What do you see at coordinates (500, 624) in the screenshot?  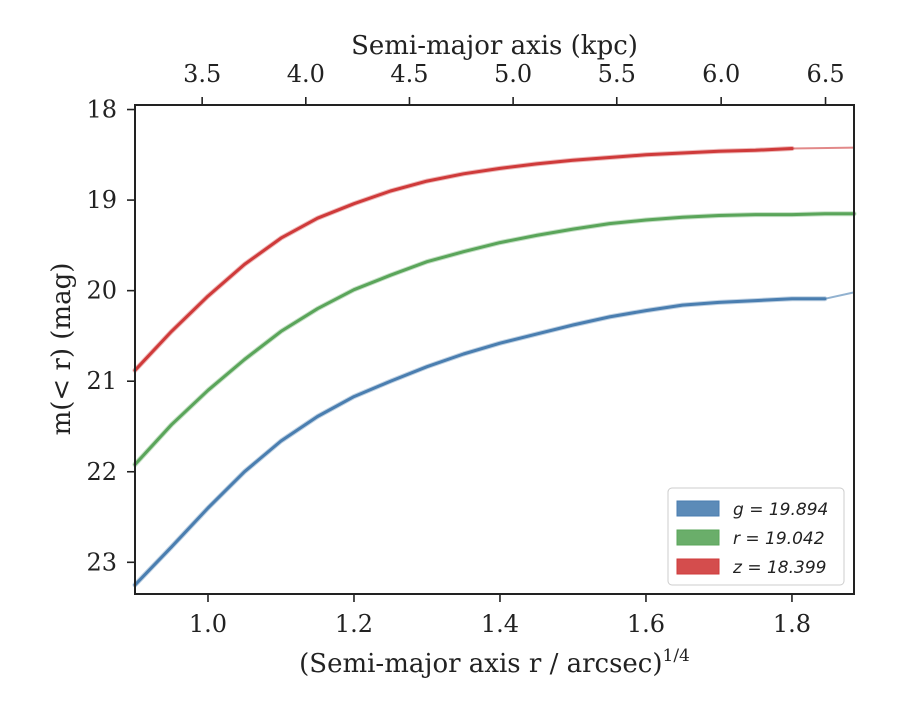 I see `x-tick-label: 1.4` at bounding box center [500, 624].